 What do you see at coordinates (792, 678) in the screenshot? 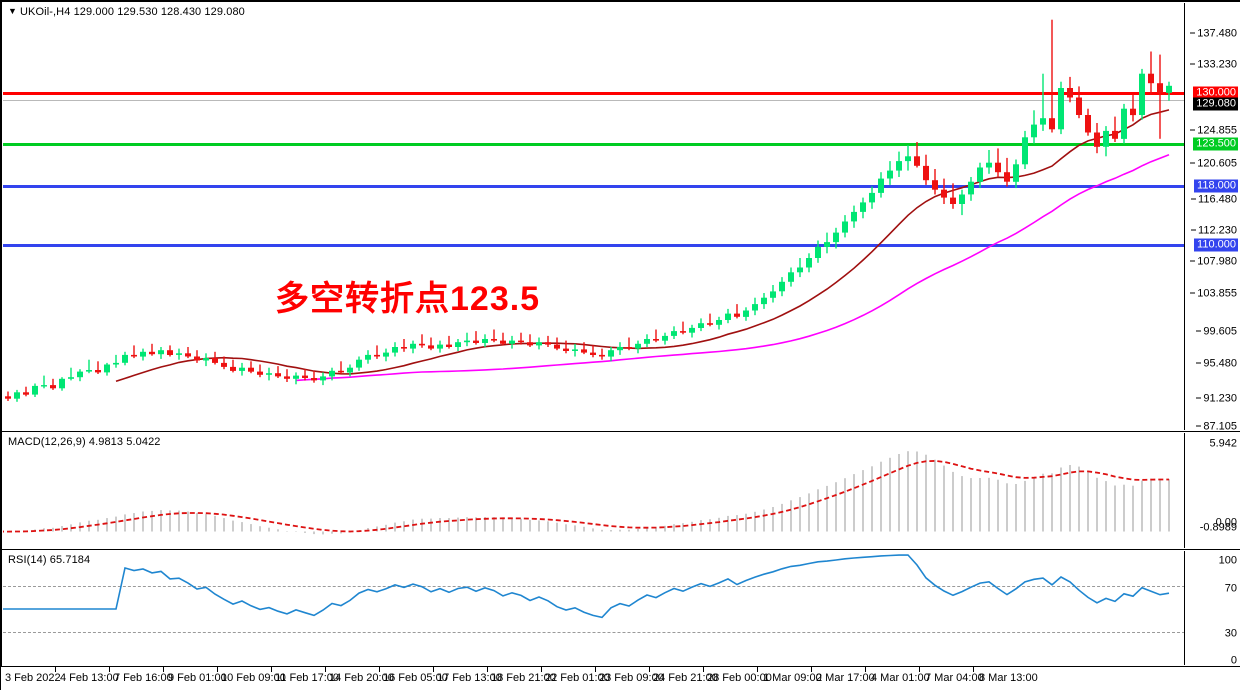
I see `time-label: 1 Mar 09:00` at bounding box center [792, 678].